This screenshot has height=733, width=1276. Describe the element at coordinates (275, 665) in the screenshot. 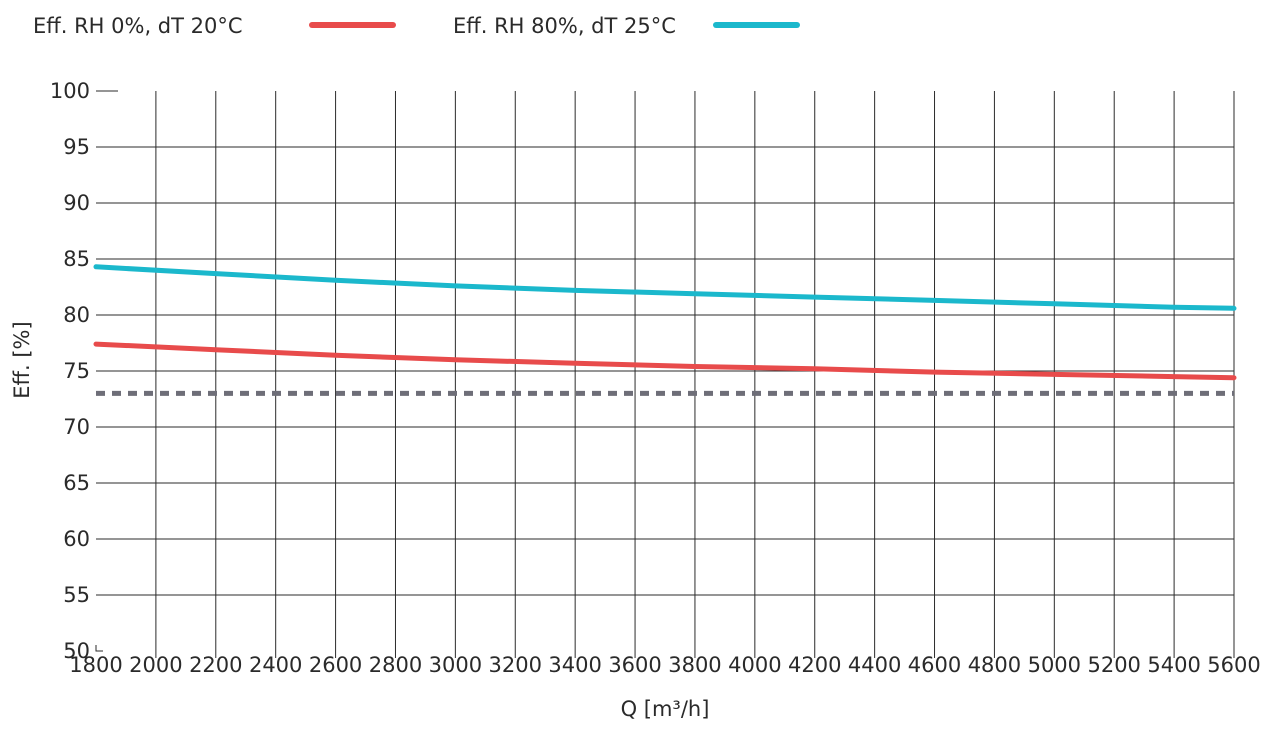

I see `x-tick-label: 2400` at that location.